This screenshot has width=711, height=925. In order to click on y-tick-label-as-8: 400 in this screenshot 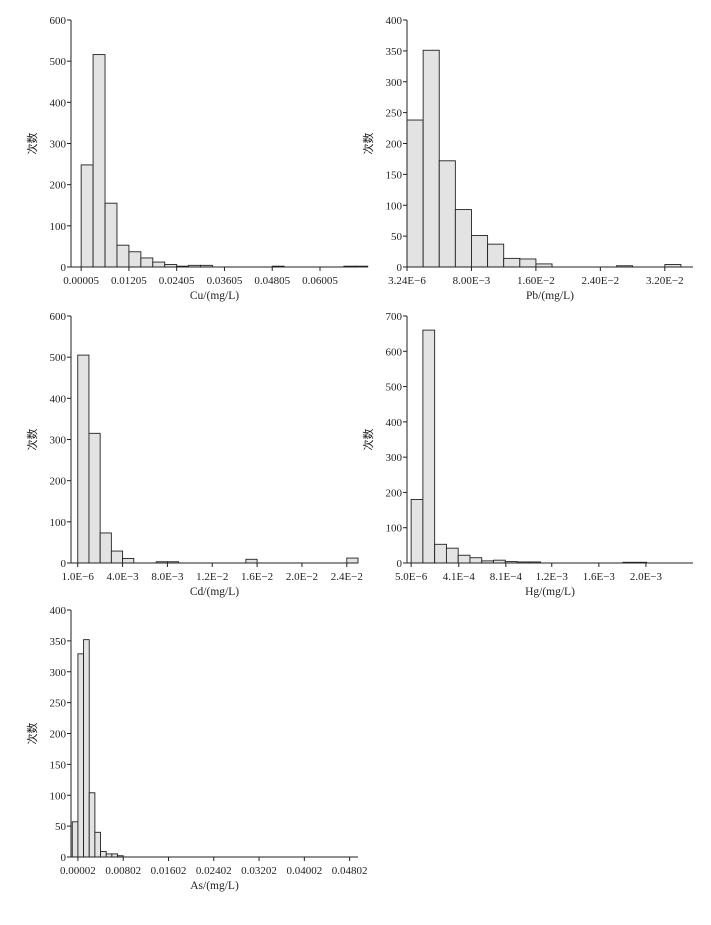, I will do `click(58, 611)`.